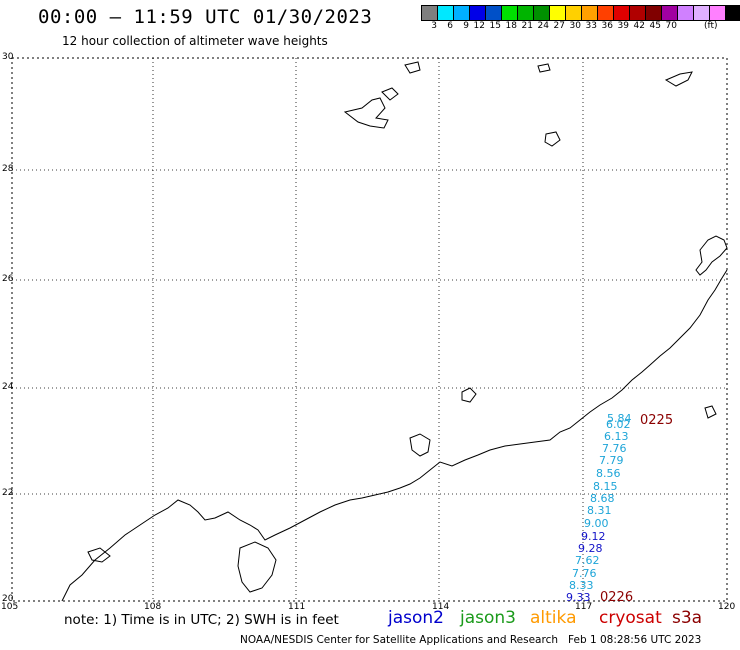  What do you see at coordinates (8, 279) in the screenshot?
I see `lat-label-26: 26` at bounding box center [8, 279].